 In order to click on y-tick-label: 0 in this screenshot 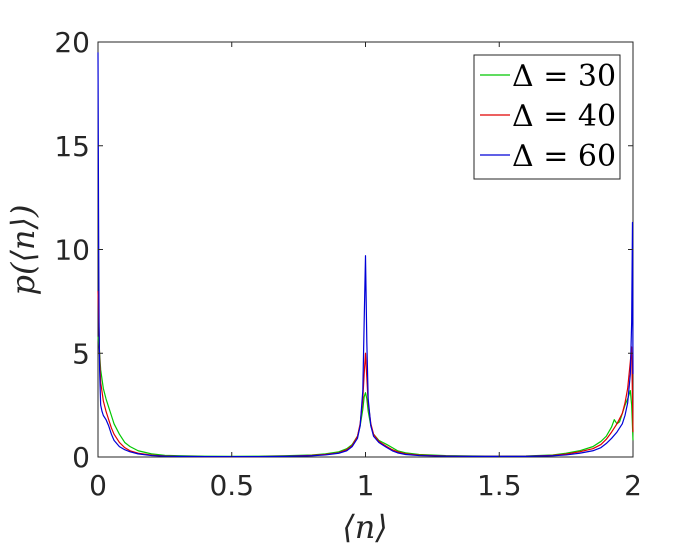, I will do `click(81, 457)`.